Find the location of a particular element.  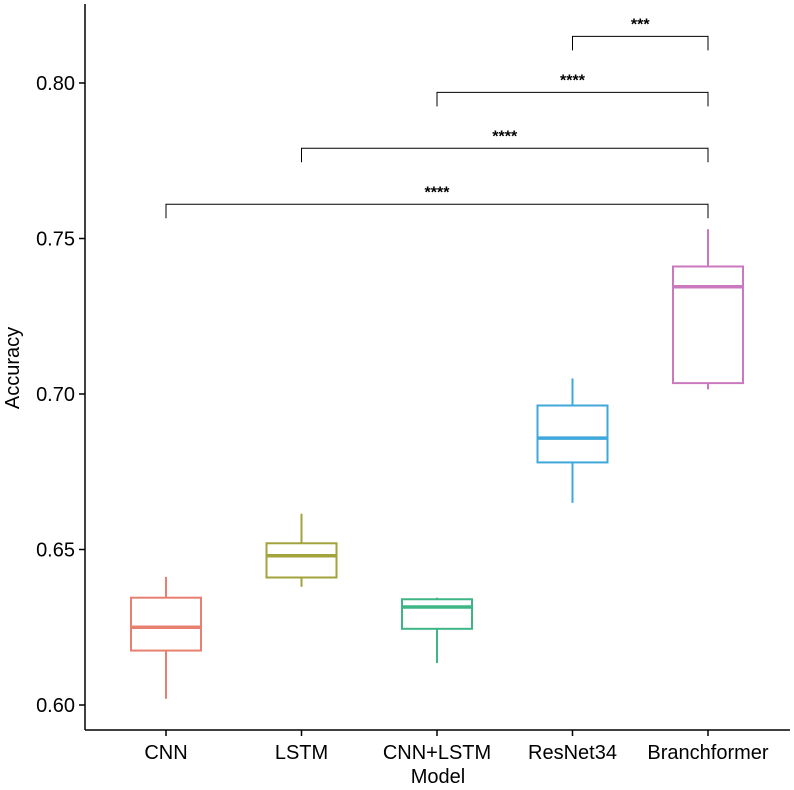

box-branchformer is located at coordinates (708, 309).